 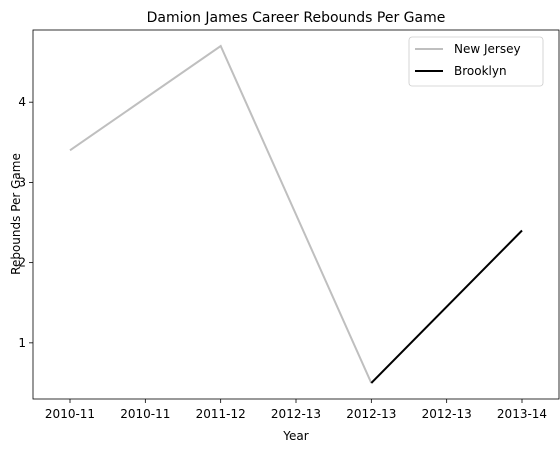 What do you see at coordinates (476, 61) in the screenshot?
I see `legend: New Jersey Brooklyn` at bounding box center [476, 61].